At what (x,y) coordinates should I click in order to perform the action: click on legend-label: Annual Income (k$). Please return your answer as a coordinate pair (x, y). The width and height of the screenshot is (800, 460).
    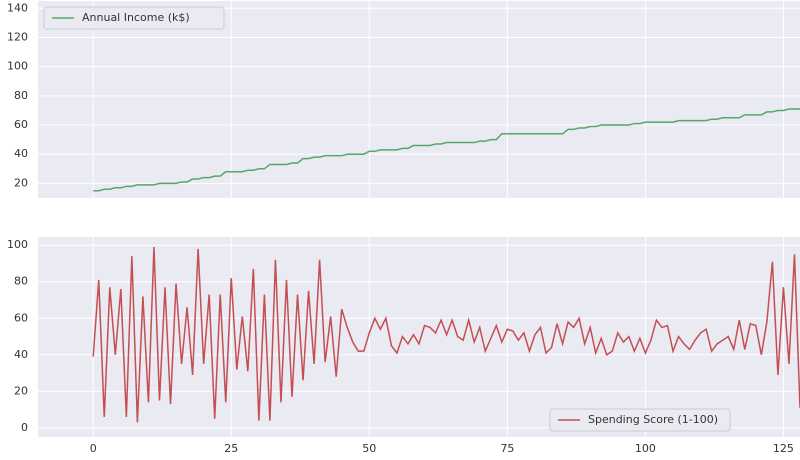
    Looking at the image, I should click on (136, 17).